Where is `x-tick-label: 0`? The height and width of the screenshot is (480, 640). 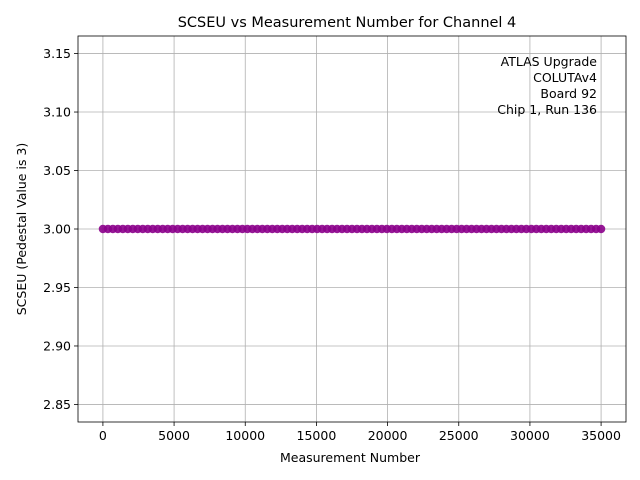
x-tick-label: 0 is located at coordinates (103, 435).